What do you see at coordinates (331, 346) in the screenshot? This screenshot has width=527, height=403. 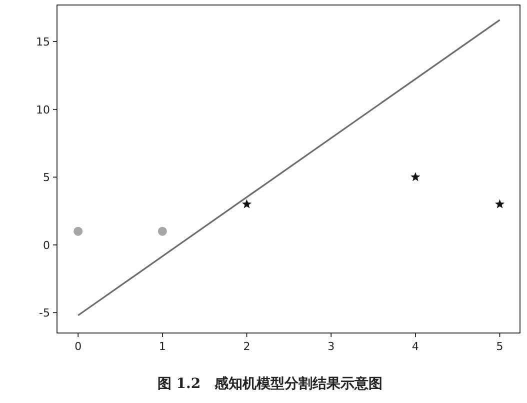 I see `x-tick-label: 3` at bounding box center [331, 346].